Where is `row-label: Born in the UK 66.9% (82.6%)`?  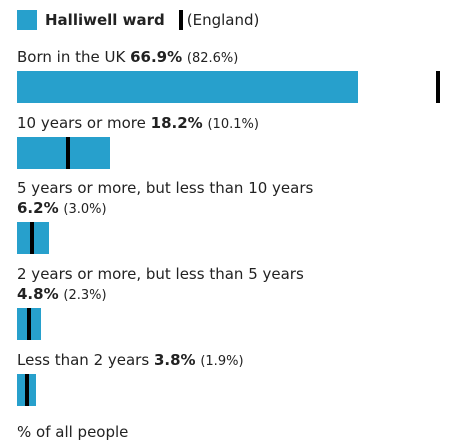 row-label: Born in the UK 66.9% (82.6%) is located at coordinates (127, 58).